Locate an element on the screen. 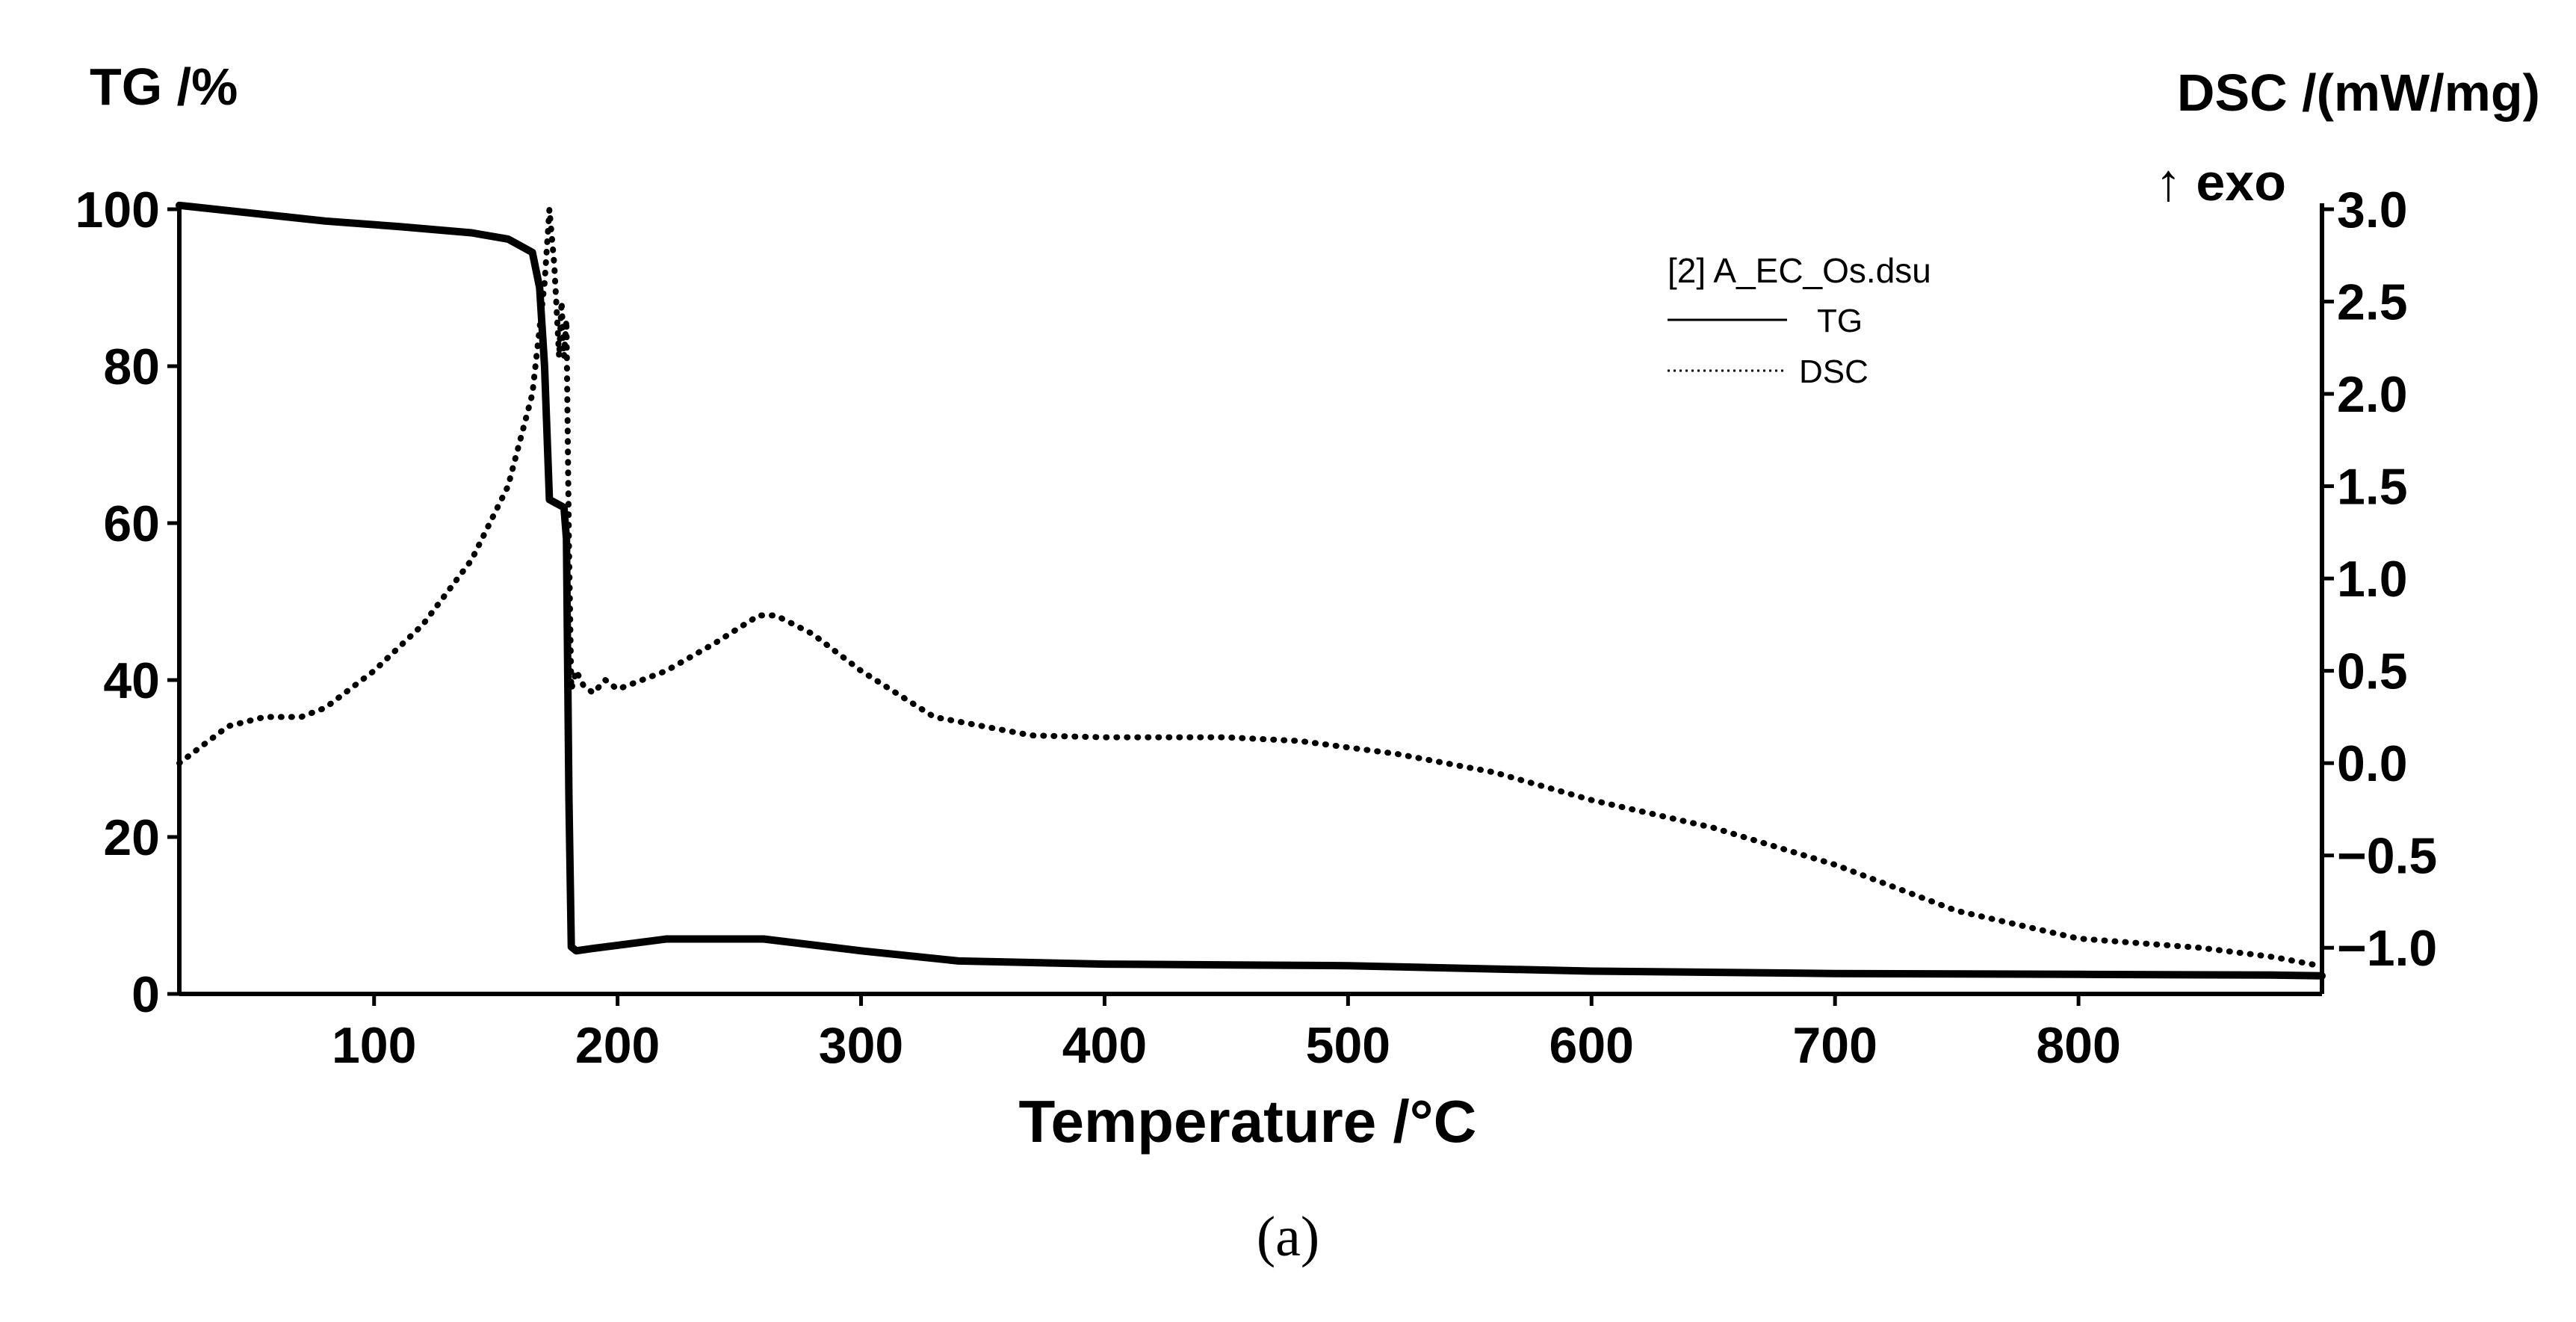 The height and width of the screenshot is (1322, 2576). right-axis-title: DSC /(mW/mg) is located at coordinates (2358, 93).